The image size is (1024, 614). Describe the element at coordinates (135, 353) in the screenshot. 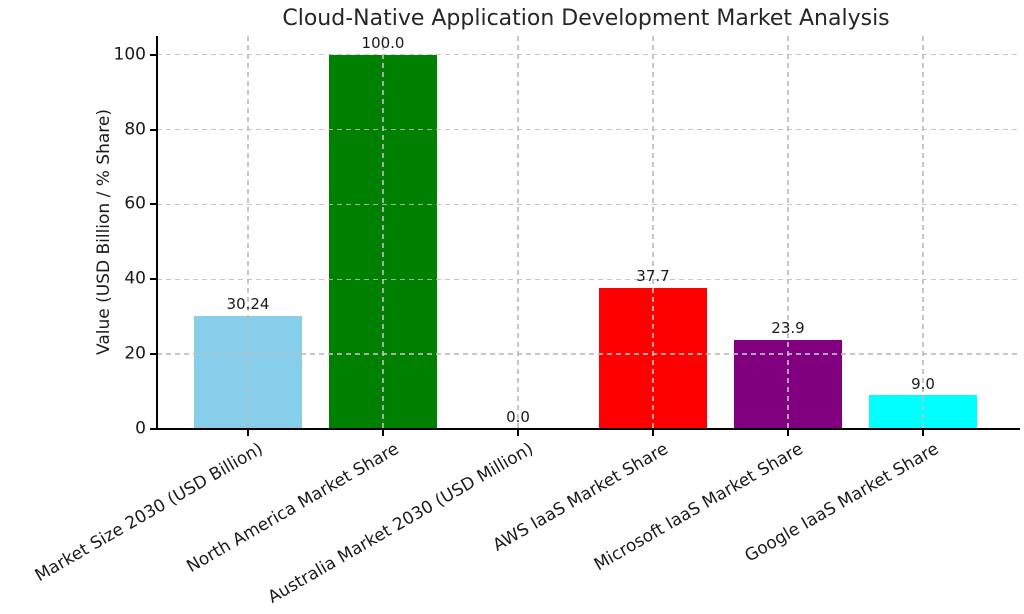

I see `y-tick-label: 20` at that location.